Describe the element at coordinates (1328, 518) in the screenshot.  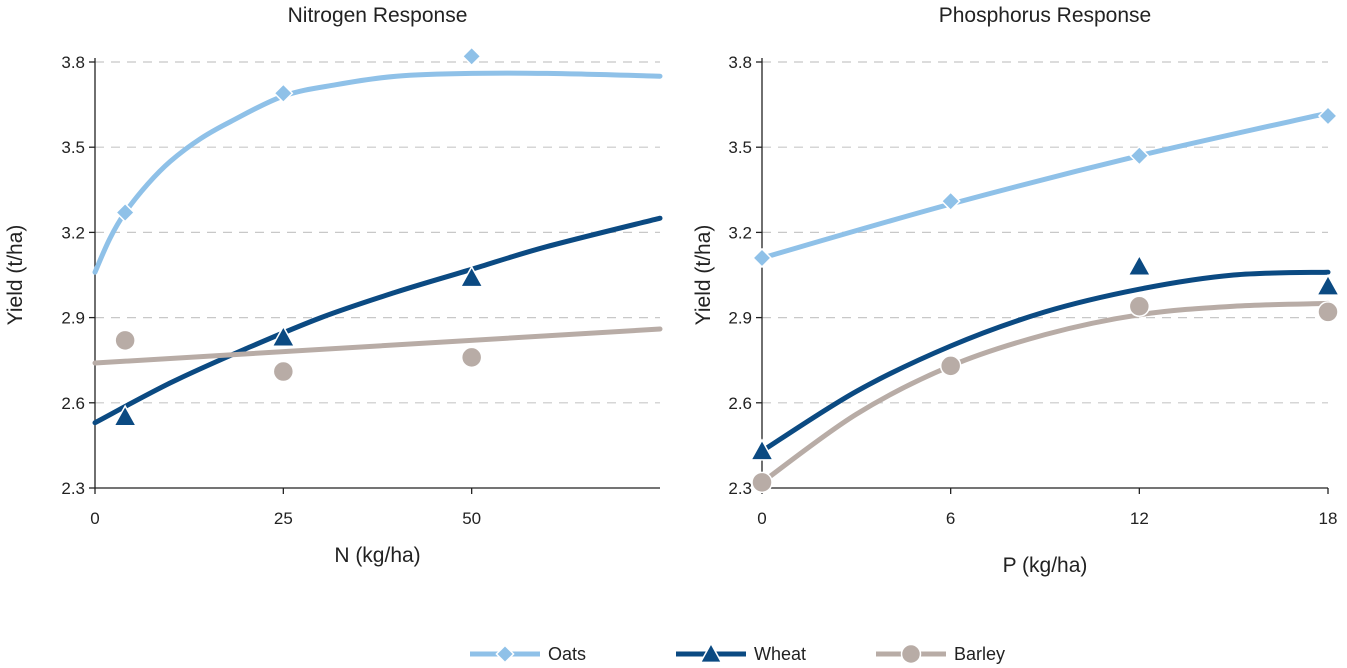
I see `x-tick-label: 18` at that location.